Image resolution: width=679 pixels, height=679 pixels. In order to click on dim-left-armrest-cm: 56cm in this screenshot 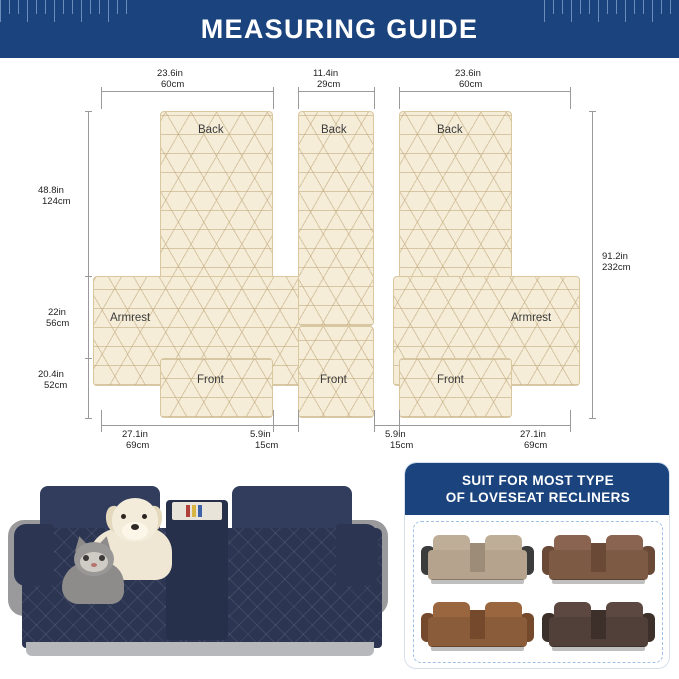, I will do `click(58, 323)`.